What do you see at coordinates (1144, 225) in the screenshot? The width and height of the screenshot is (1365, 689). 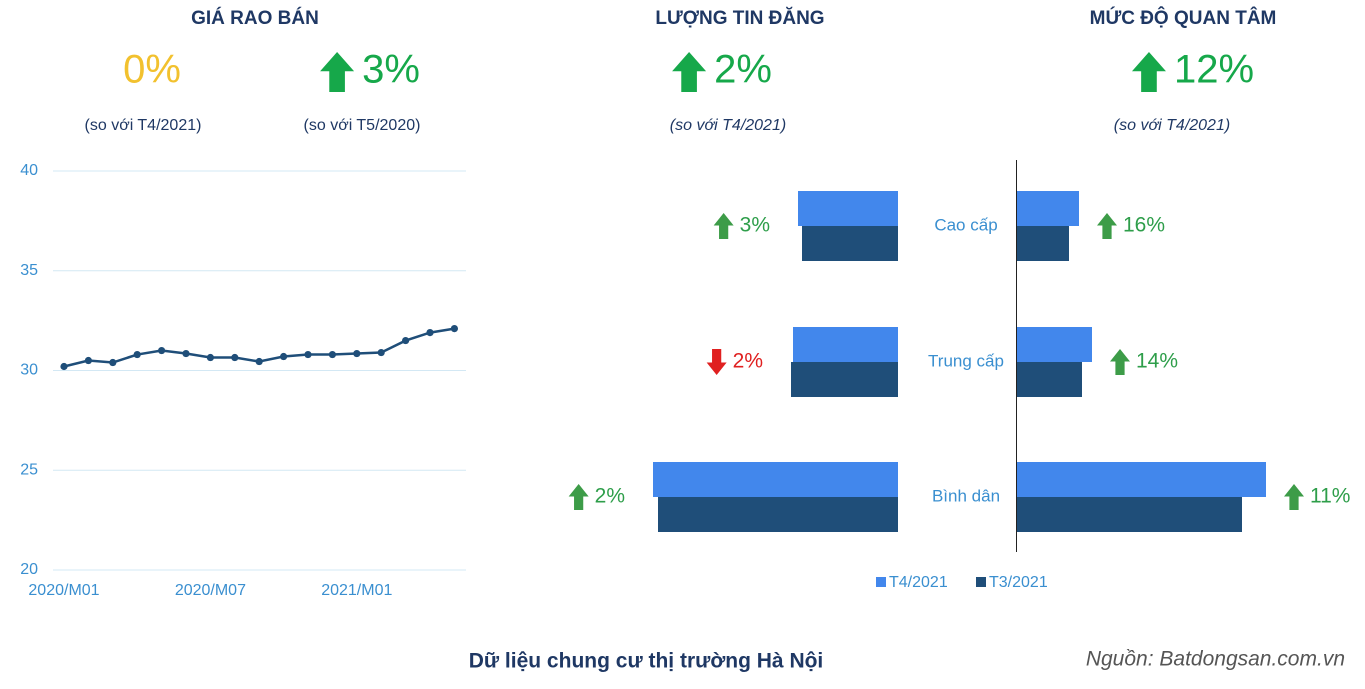 I see `change-label: 16%` at bounding box center [1144, 225].